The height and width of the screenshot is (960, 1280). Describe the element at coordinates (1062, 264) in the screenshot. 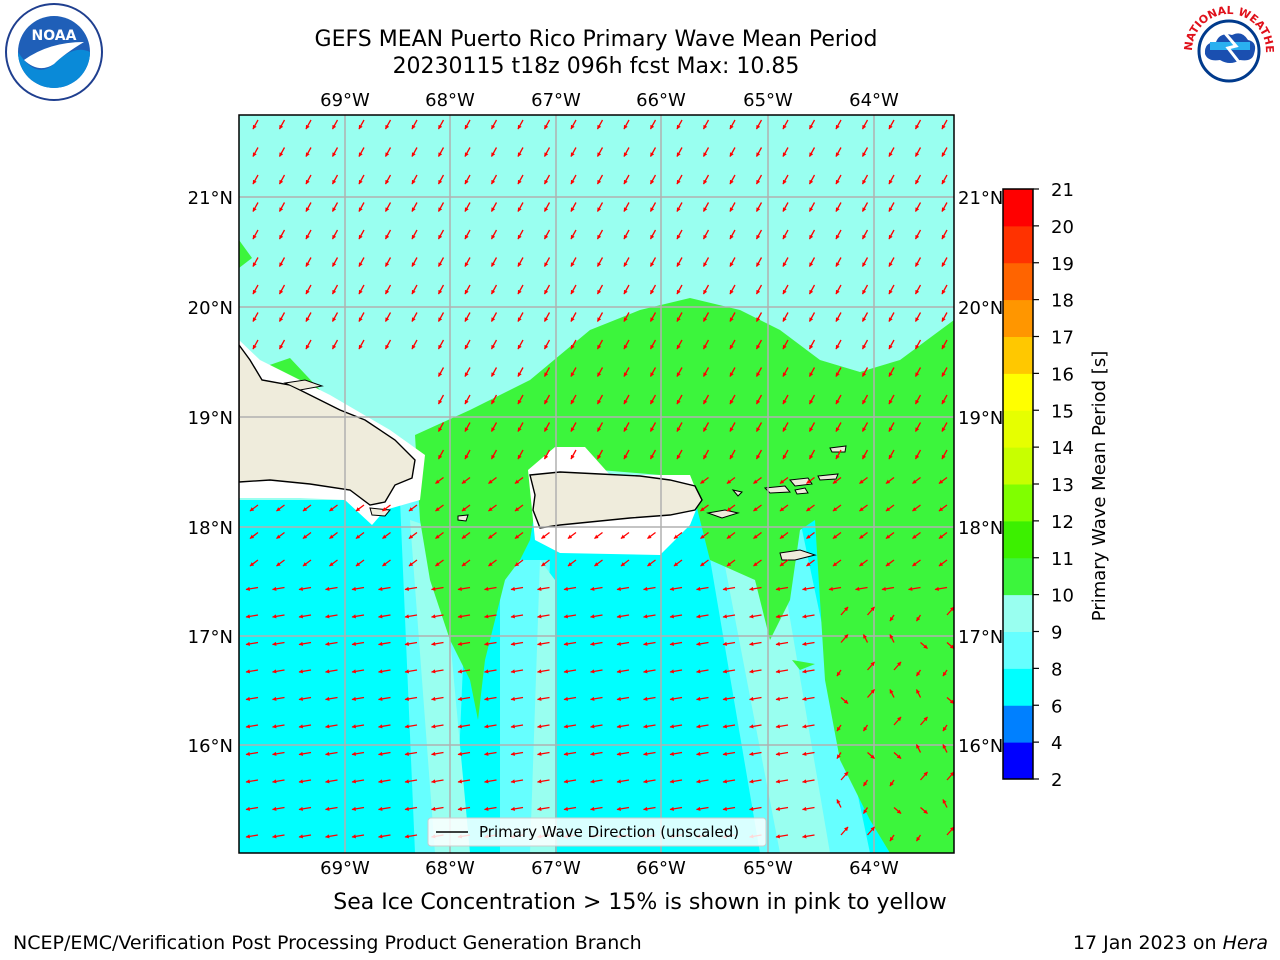

I see `colorbar-tick-label: 19` at that location.